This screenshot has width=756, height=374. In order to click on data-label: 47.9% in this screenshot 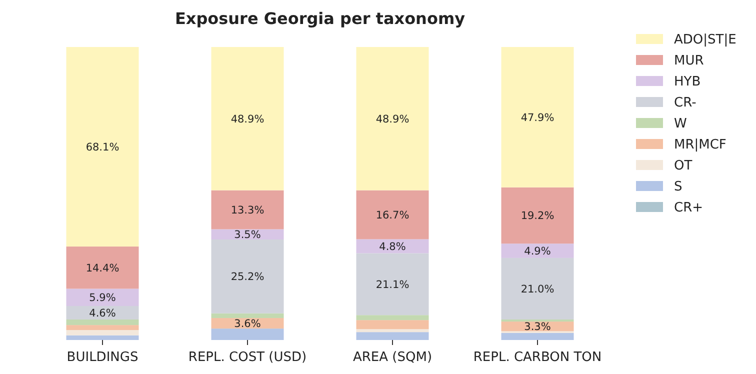, I will do `click(537, 118)`.